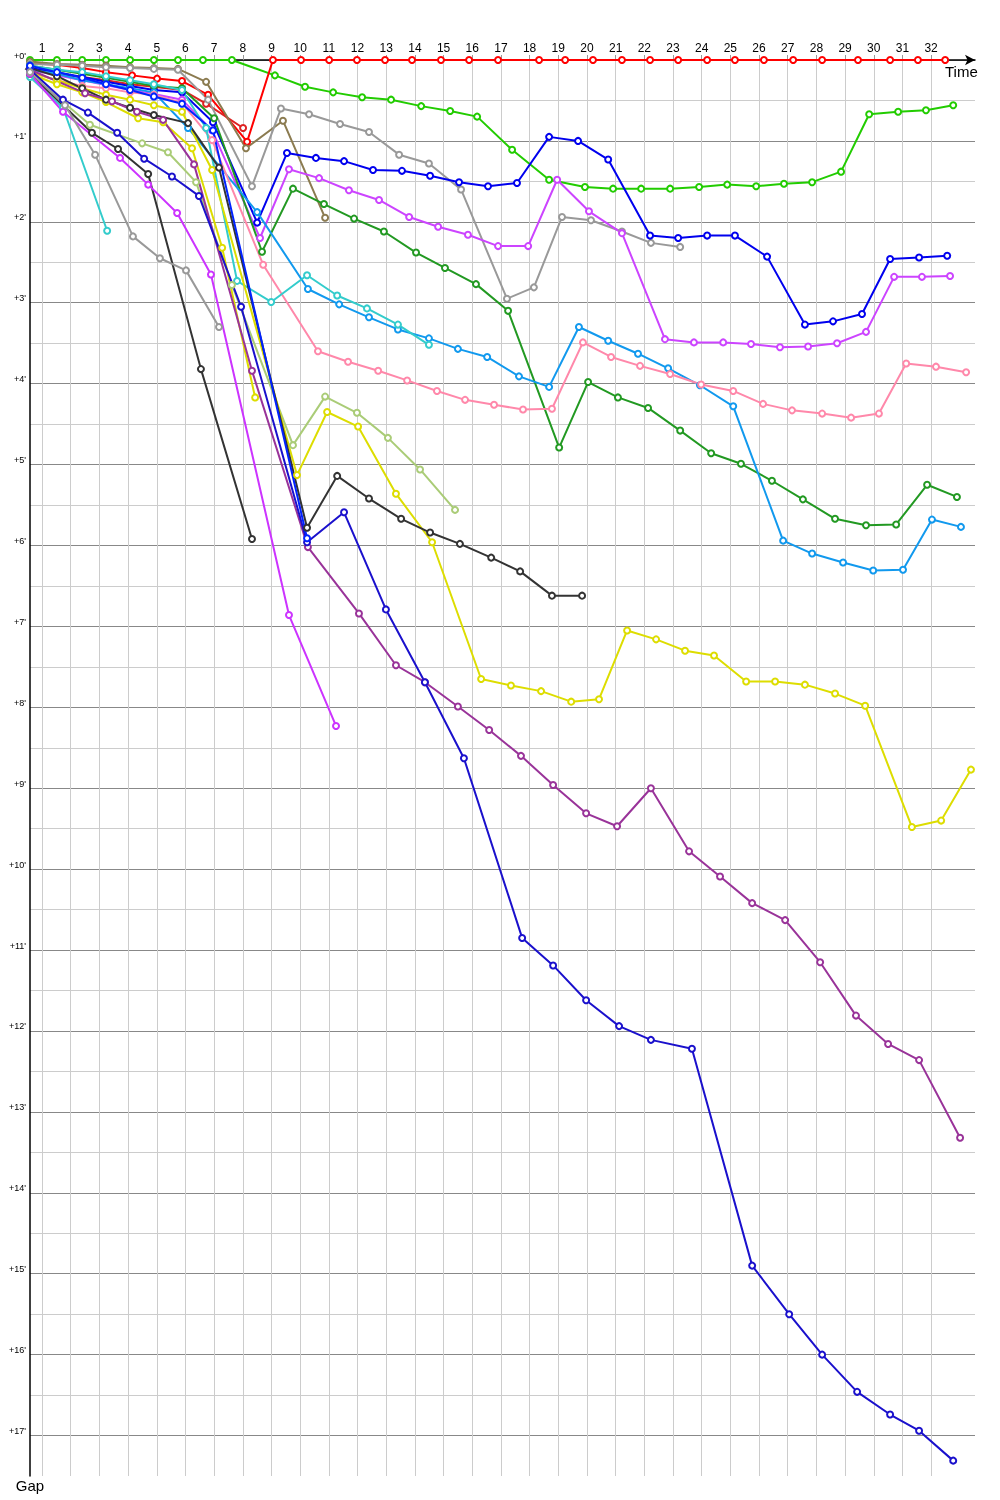 The image size is (1000, 1500). Describe the element at coordinates (386, 48) in the screenshot. I see `x-tick-label: 13` at that location.